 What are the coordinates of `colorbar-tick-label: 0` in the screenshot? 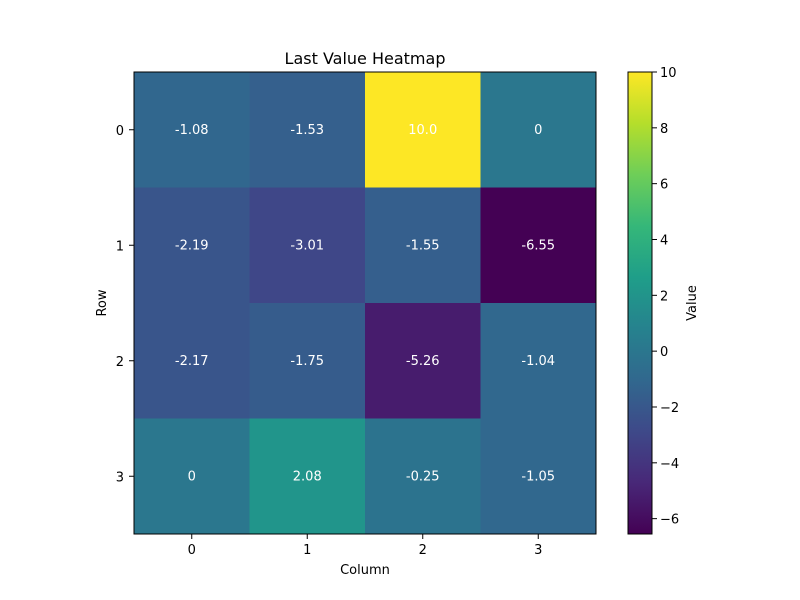 It's located at (664, 352).